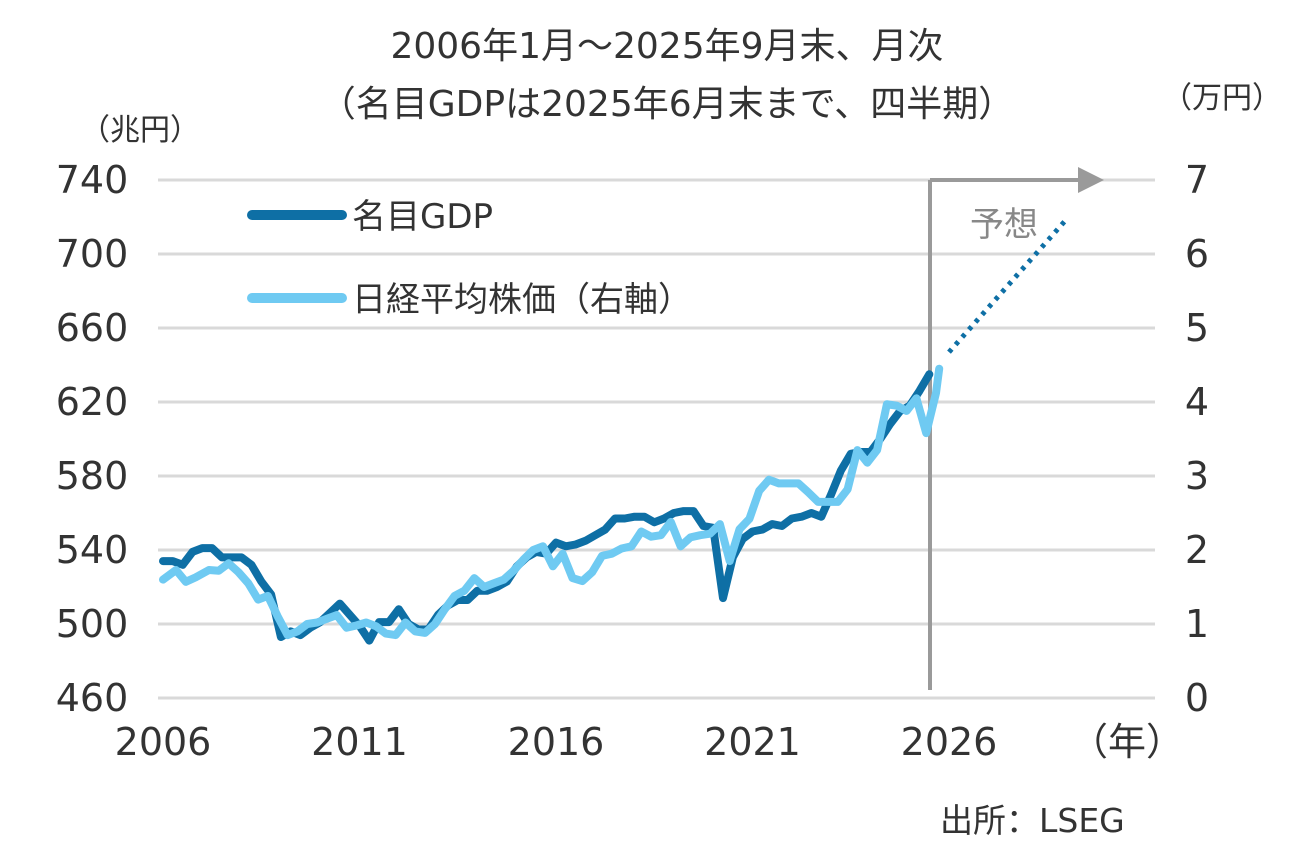 The image size is (1304, 857). I want to click on left-axis-tick-label: 740, so click(92, 180).